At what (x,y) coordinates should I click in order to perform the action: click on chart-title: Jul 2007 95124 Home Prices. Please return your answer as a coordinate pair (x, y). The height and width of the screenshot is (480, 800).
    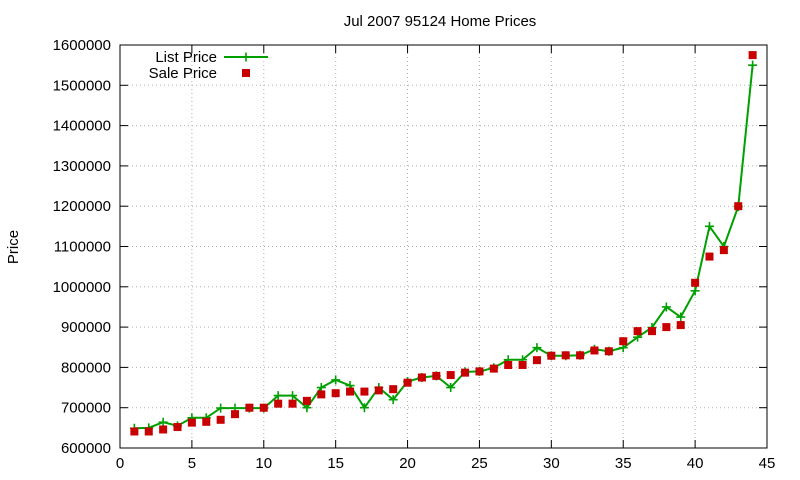
    Looking at the image, I should click on (440, 21).